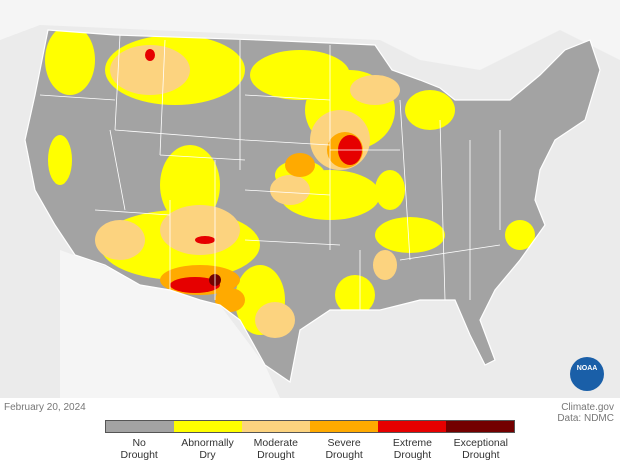 Image resolution: width=620 pixels, height=464 pixels. What do you see at coordinates (412, 449) in the screenshot?
I see `legend-label: Extreme Drought` at bounding box center [412, 449].